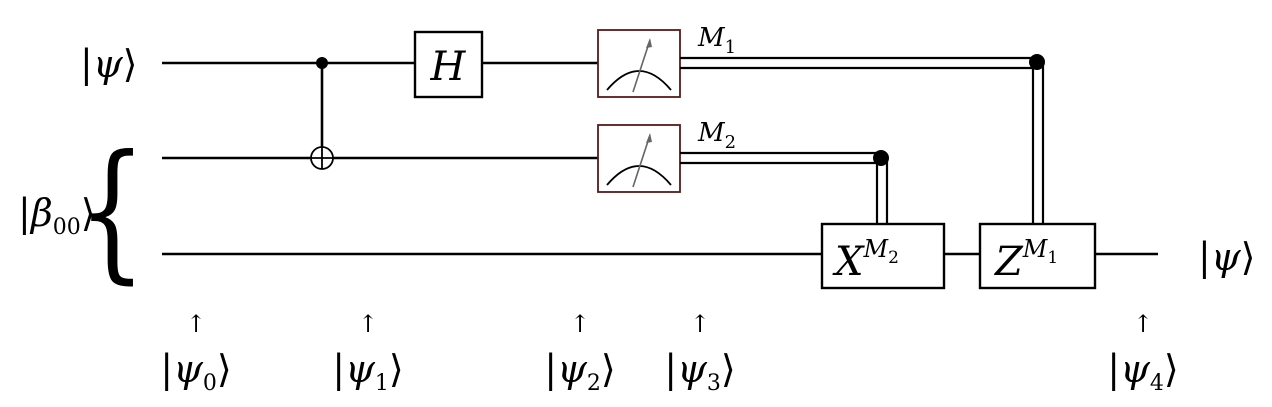 This screenshot has width=1272, height=407. I want to click on meter-1-needle-icon, so click(641, 66).